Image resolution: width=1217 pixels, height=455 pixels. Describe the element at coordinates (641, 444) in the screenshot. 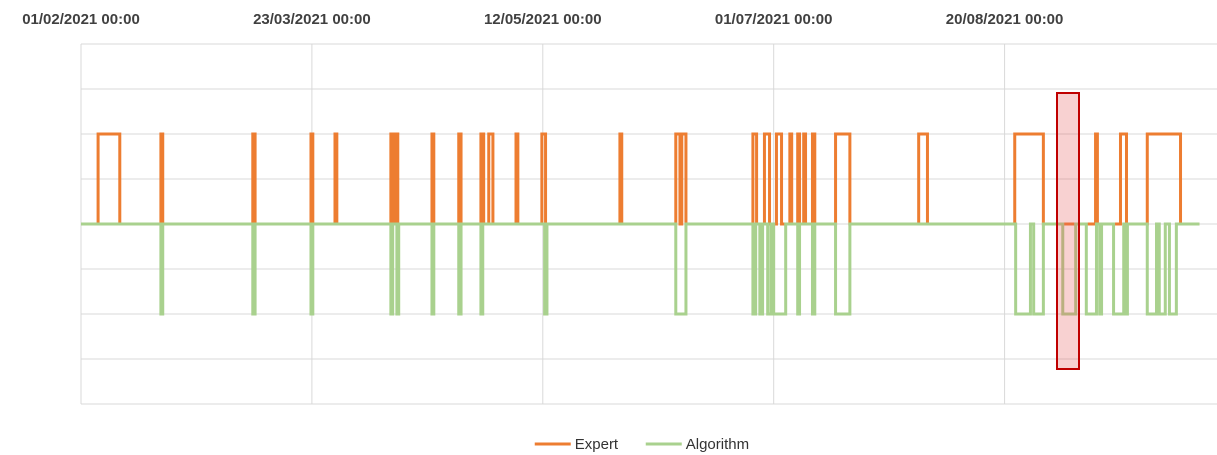

I see `legend: Expert Algorithm` at that location.